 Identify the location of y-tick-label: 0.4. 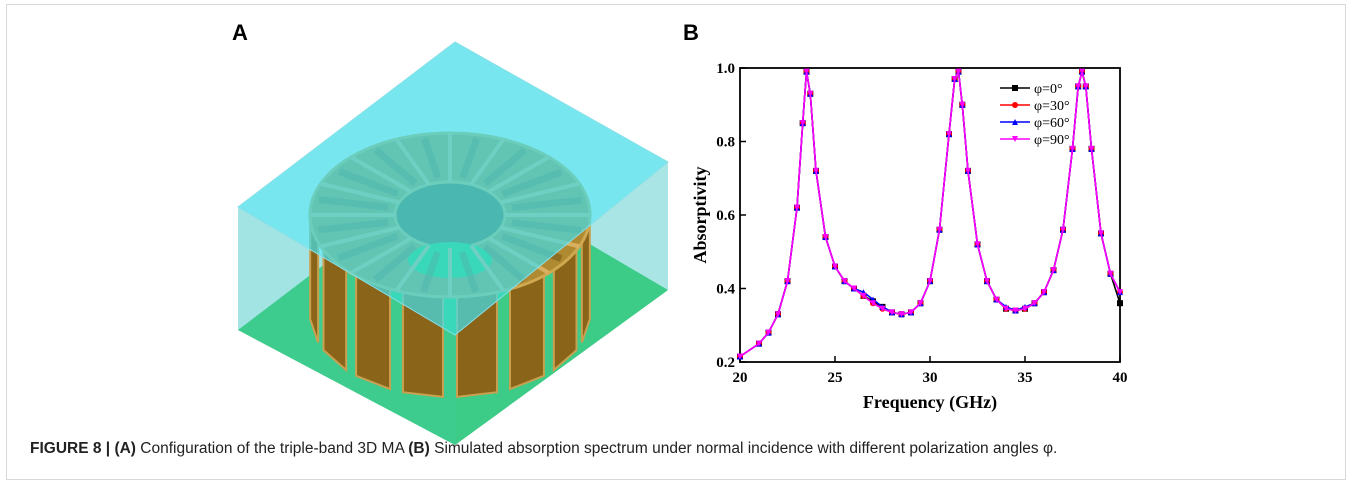
(725, 290).